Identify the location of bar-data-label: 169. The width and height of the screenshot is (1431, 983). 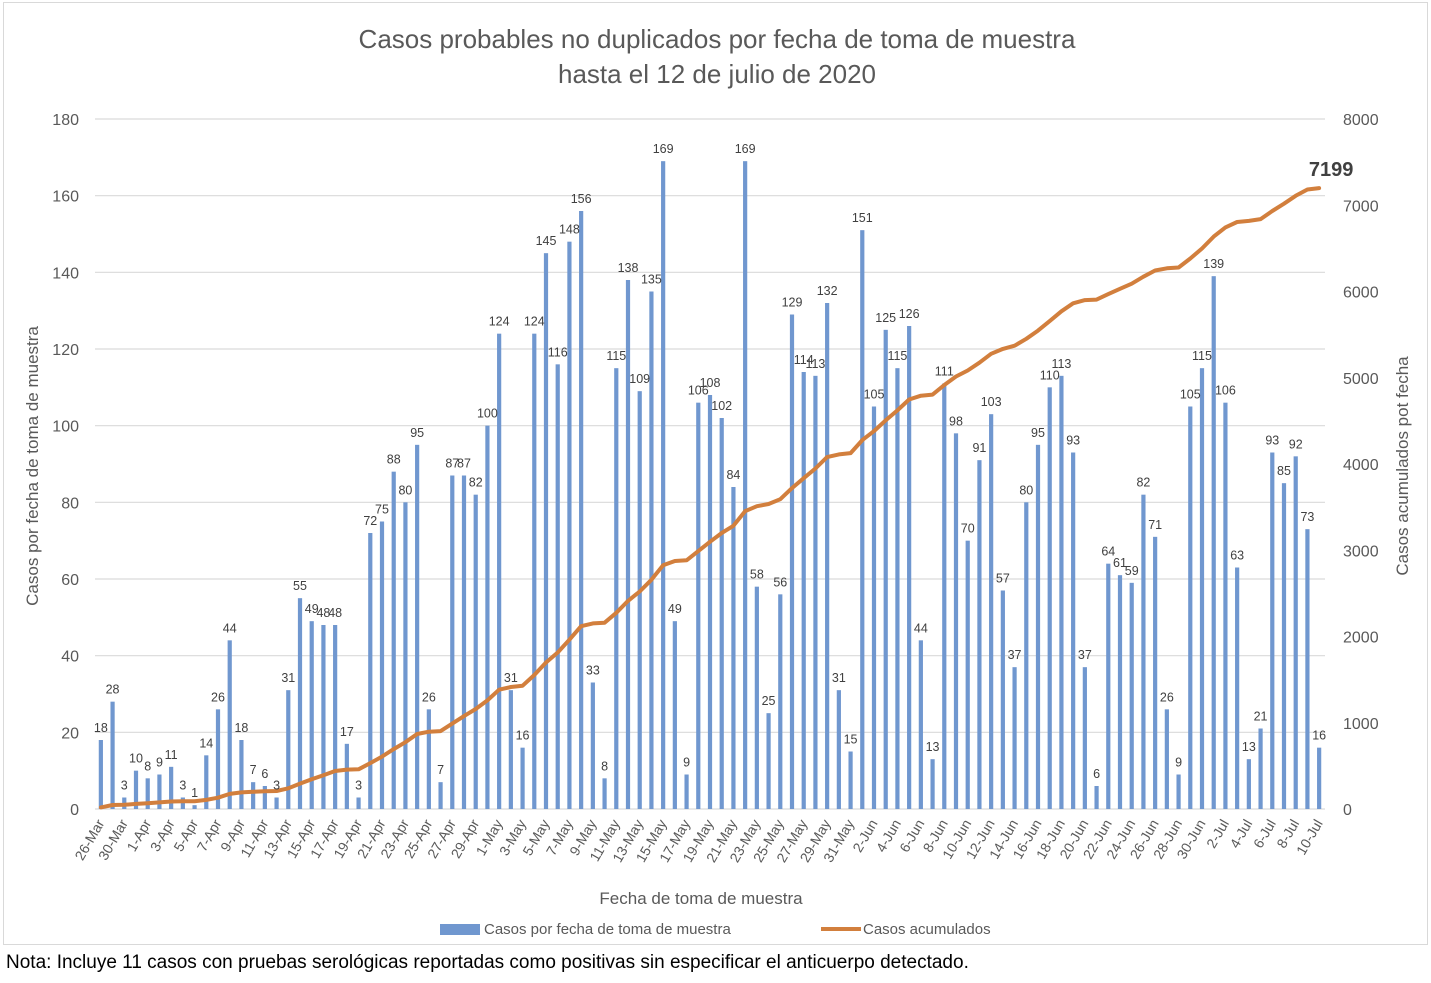
(745, 149).